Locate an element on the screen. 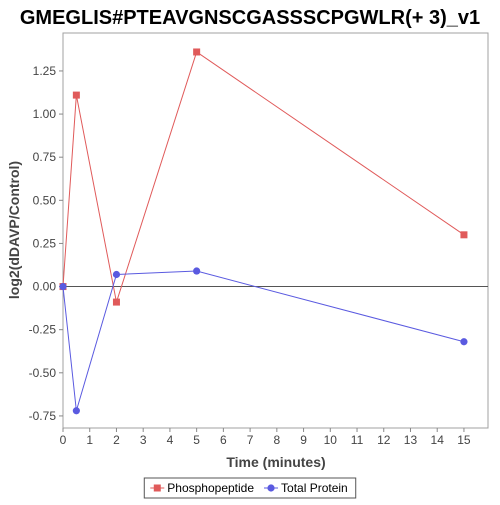 The image size is (500, 505). x-axis-label: Time (minutes) is located at coordinates (275, 462).